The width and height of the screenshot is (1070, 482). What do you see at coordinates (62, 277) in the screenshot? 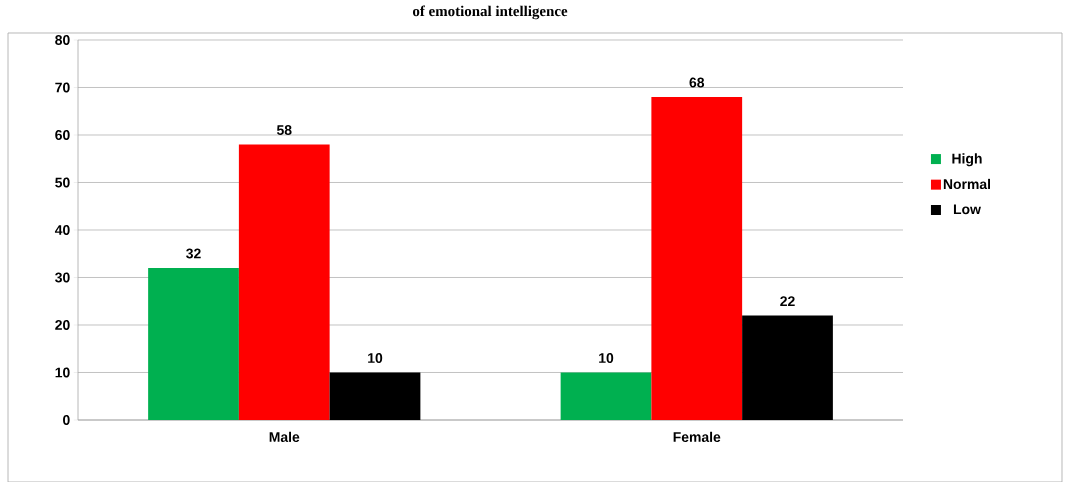
I see `y-tick-label: 30` at bounding box center [62, 277].